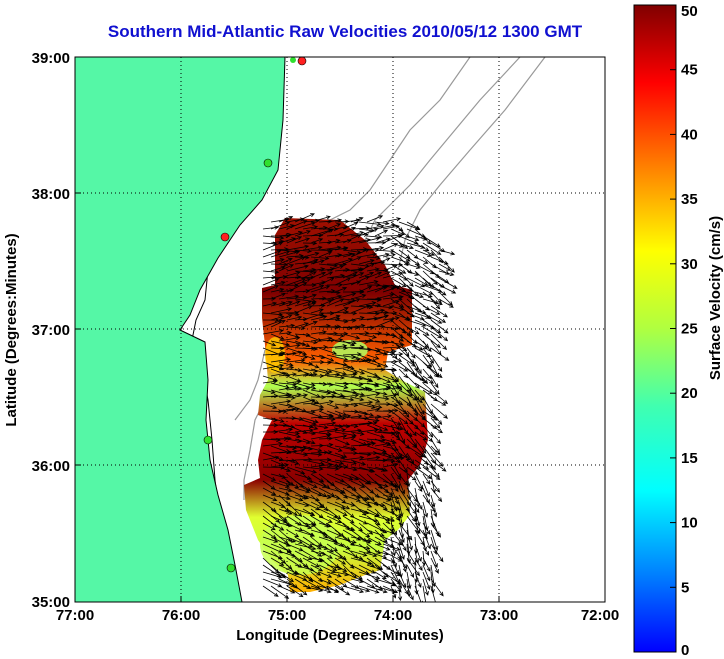 This screenshot has height=659, width=724. What do you see at coordinates (51, 330) in the screenshot?
I see `y-tick-labels: 39:00 38:00 37:00 36:00 35:00` at bounding box center [51, 330].